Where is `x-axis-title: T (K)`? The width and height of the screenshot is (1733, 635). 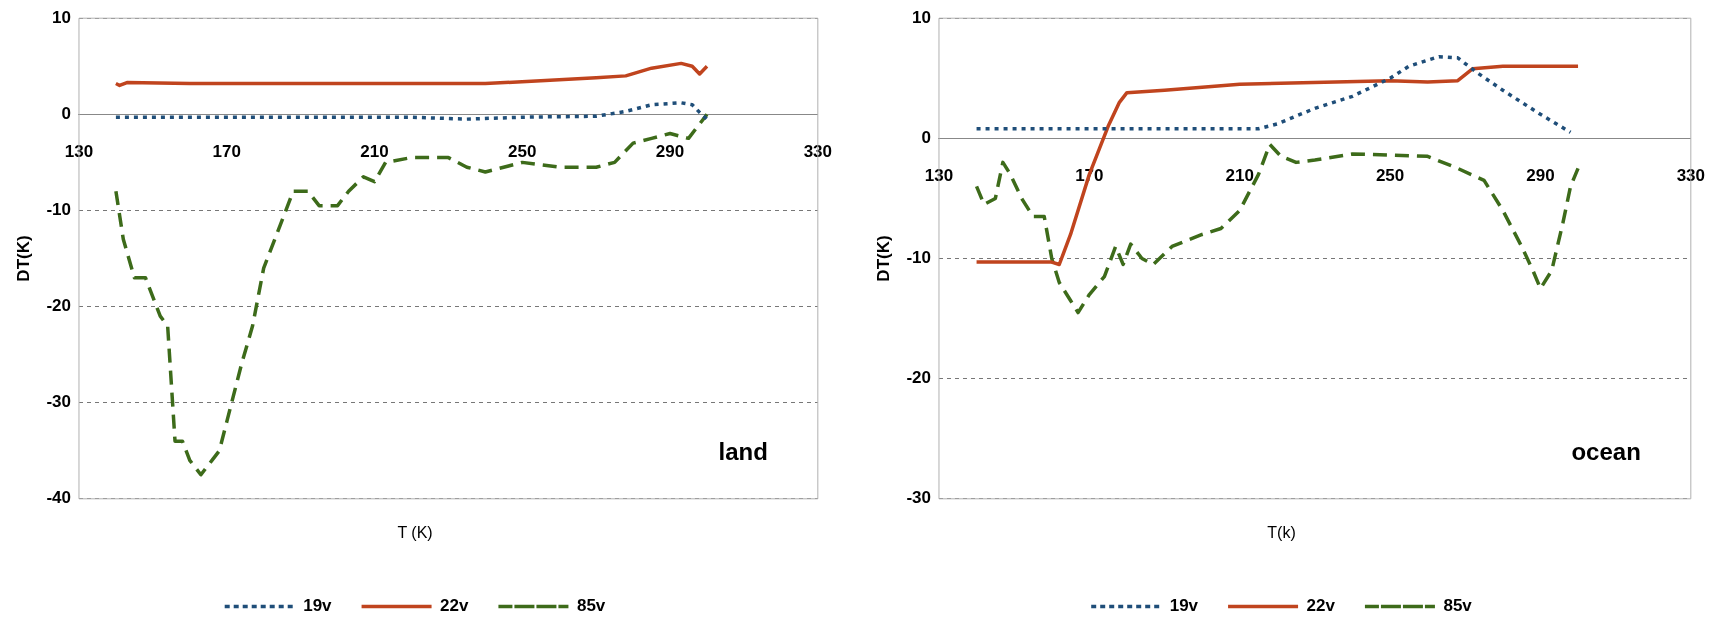
x-axis-title: T (K) is located at coordinates (415, 532).